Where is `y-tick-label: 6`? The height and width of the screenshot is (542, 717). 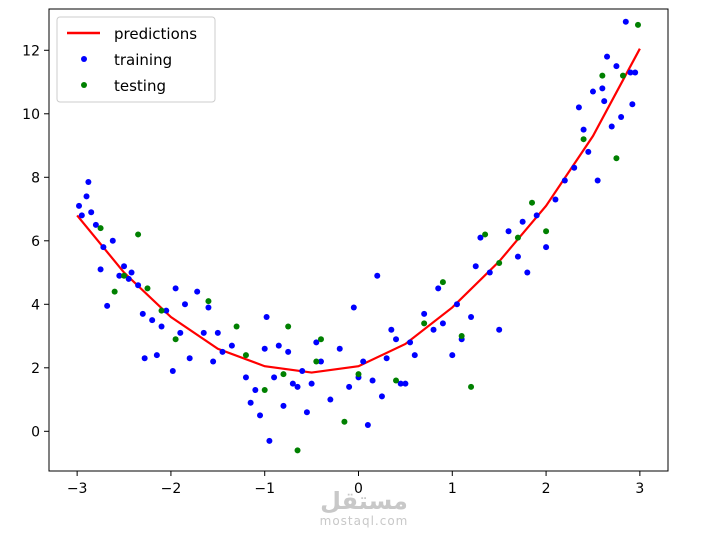
y-tick-label: 6 is located at coordinates (35, 242).